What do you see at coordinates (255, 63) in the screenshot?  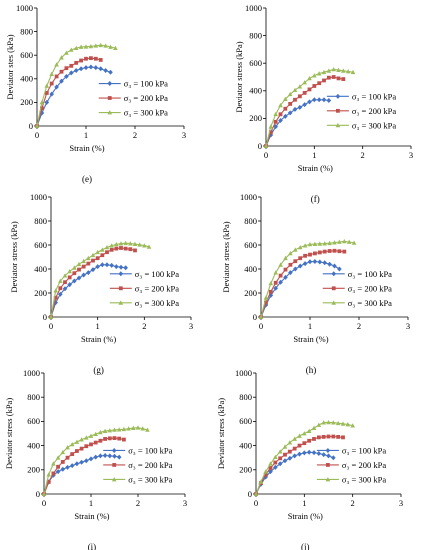 I see `y-tick-label: 600` at bounding box center [255, 63].